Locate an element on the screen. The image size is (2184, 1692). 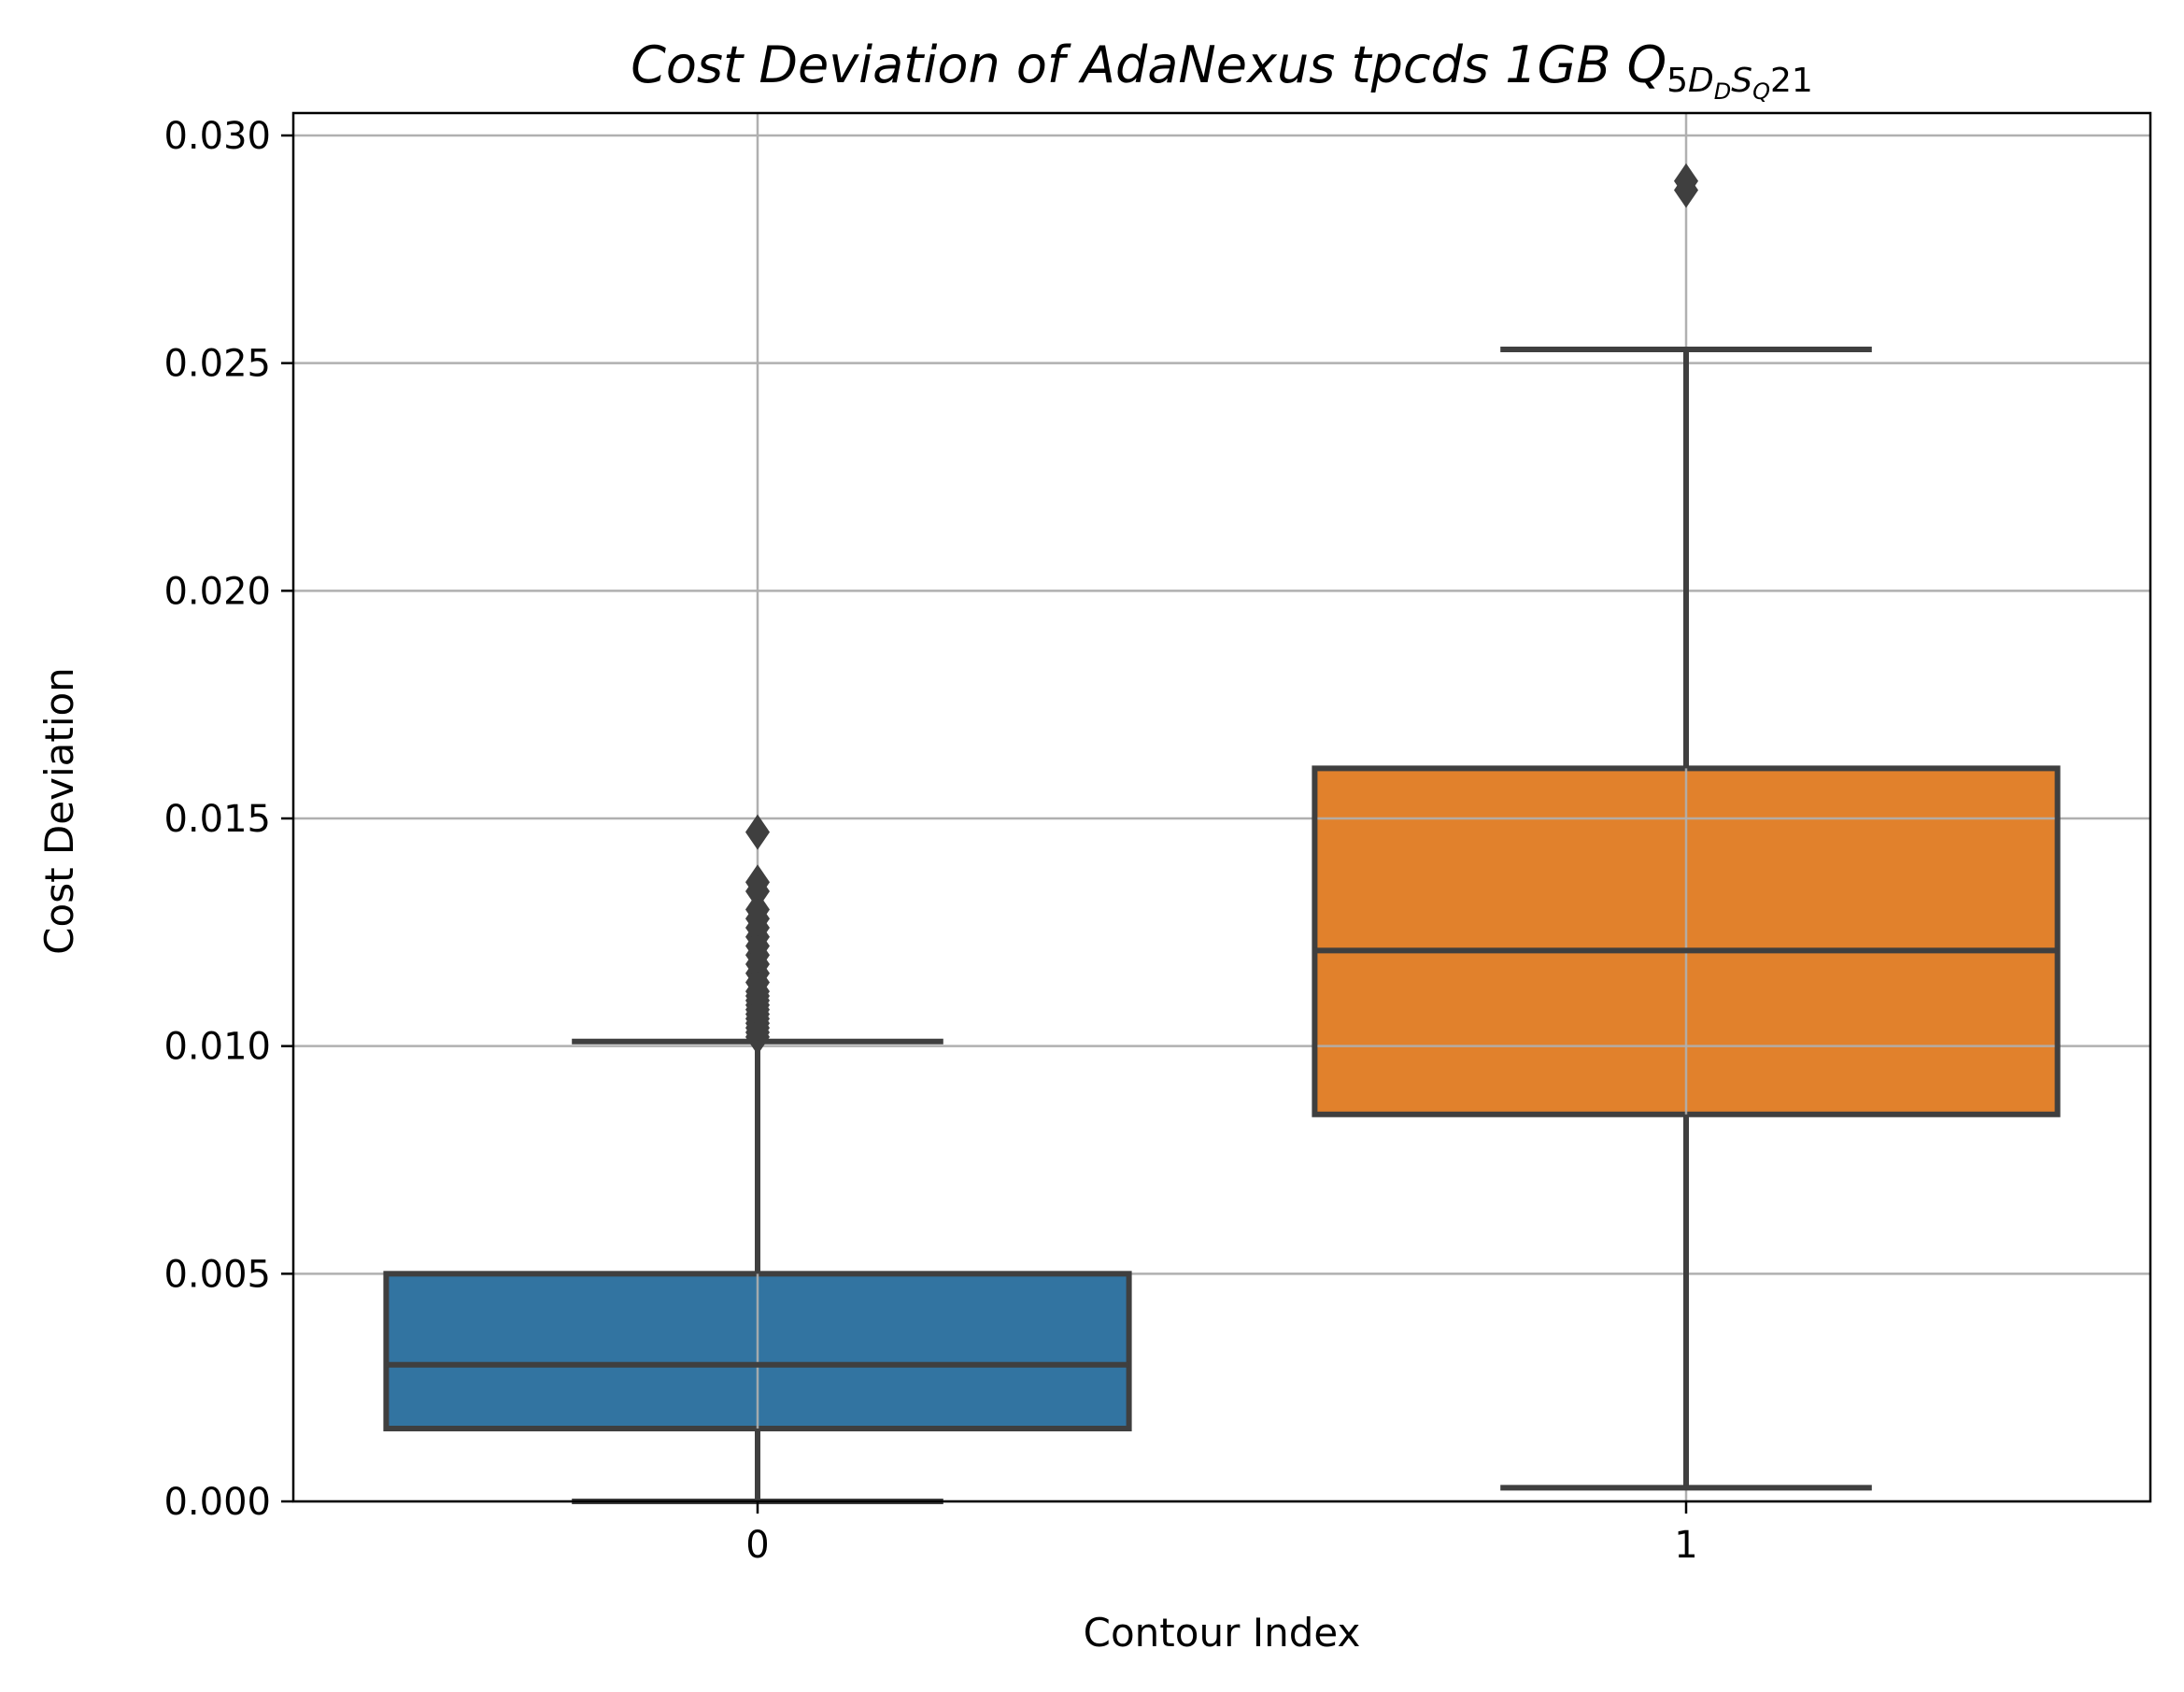
y-tick-label: 0.010 is located at coordinates (217, 1047).